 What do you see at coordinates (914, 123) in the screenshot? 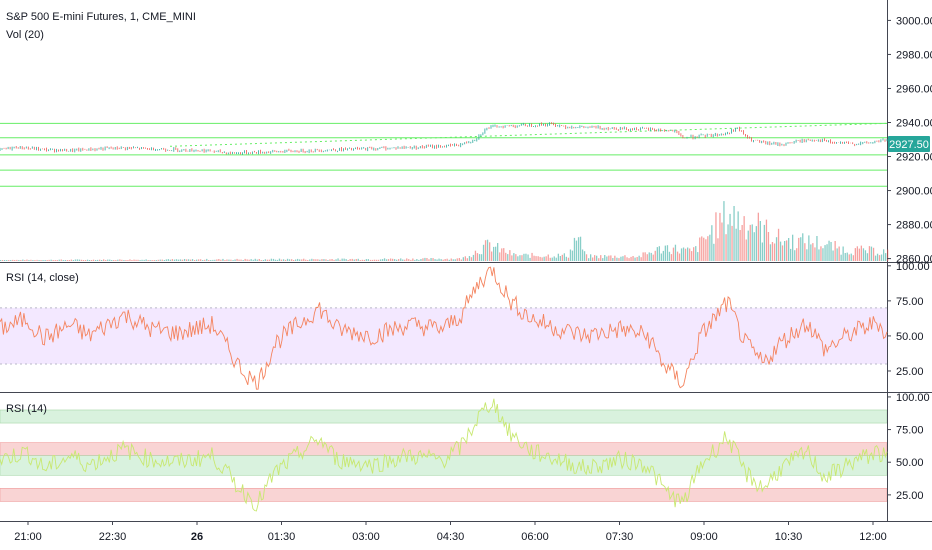
I see `y-tick-label: 2940.00` at bounding box center [914, 123].